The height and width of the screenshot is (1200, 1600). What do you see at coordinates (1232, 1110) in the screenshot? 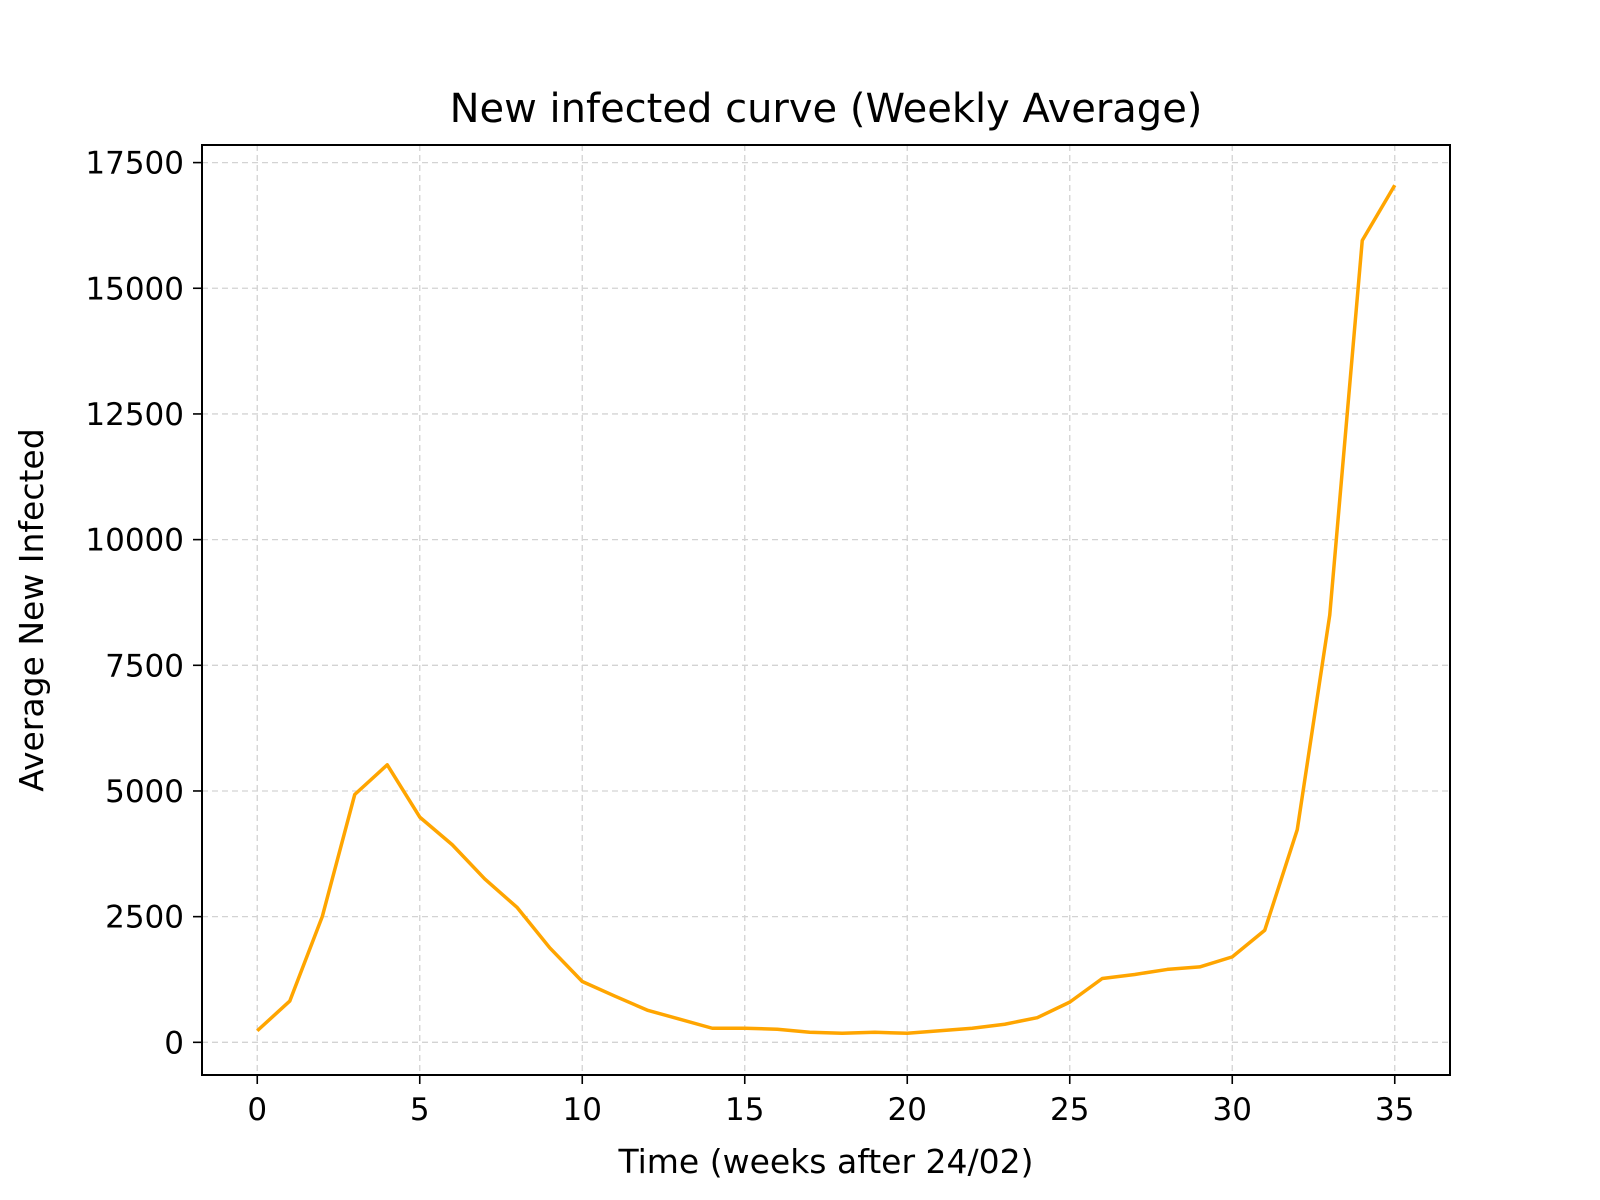
I see `x-tick-label: 30` at bounding box center [1232, 1110].